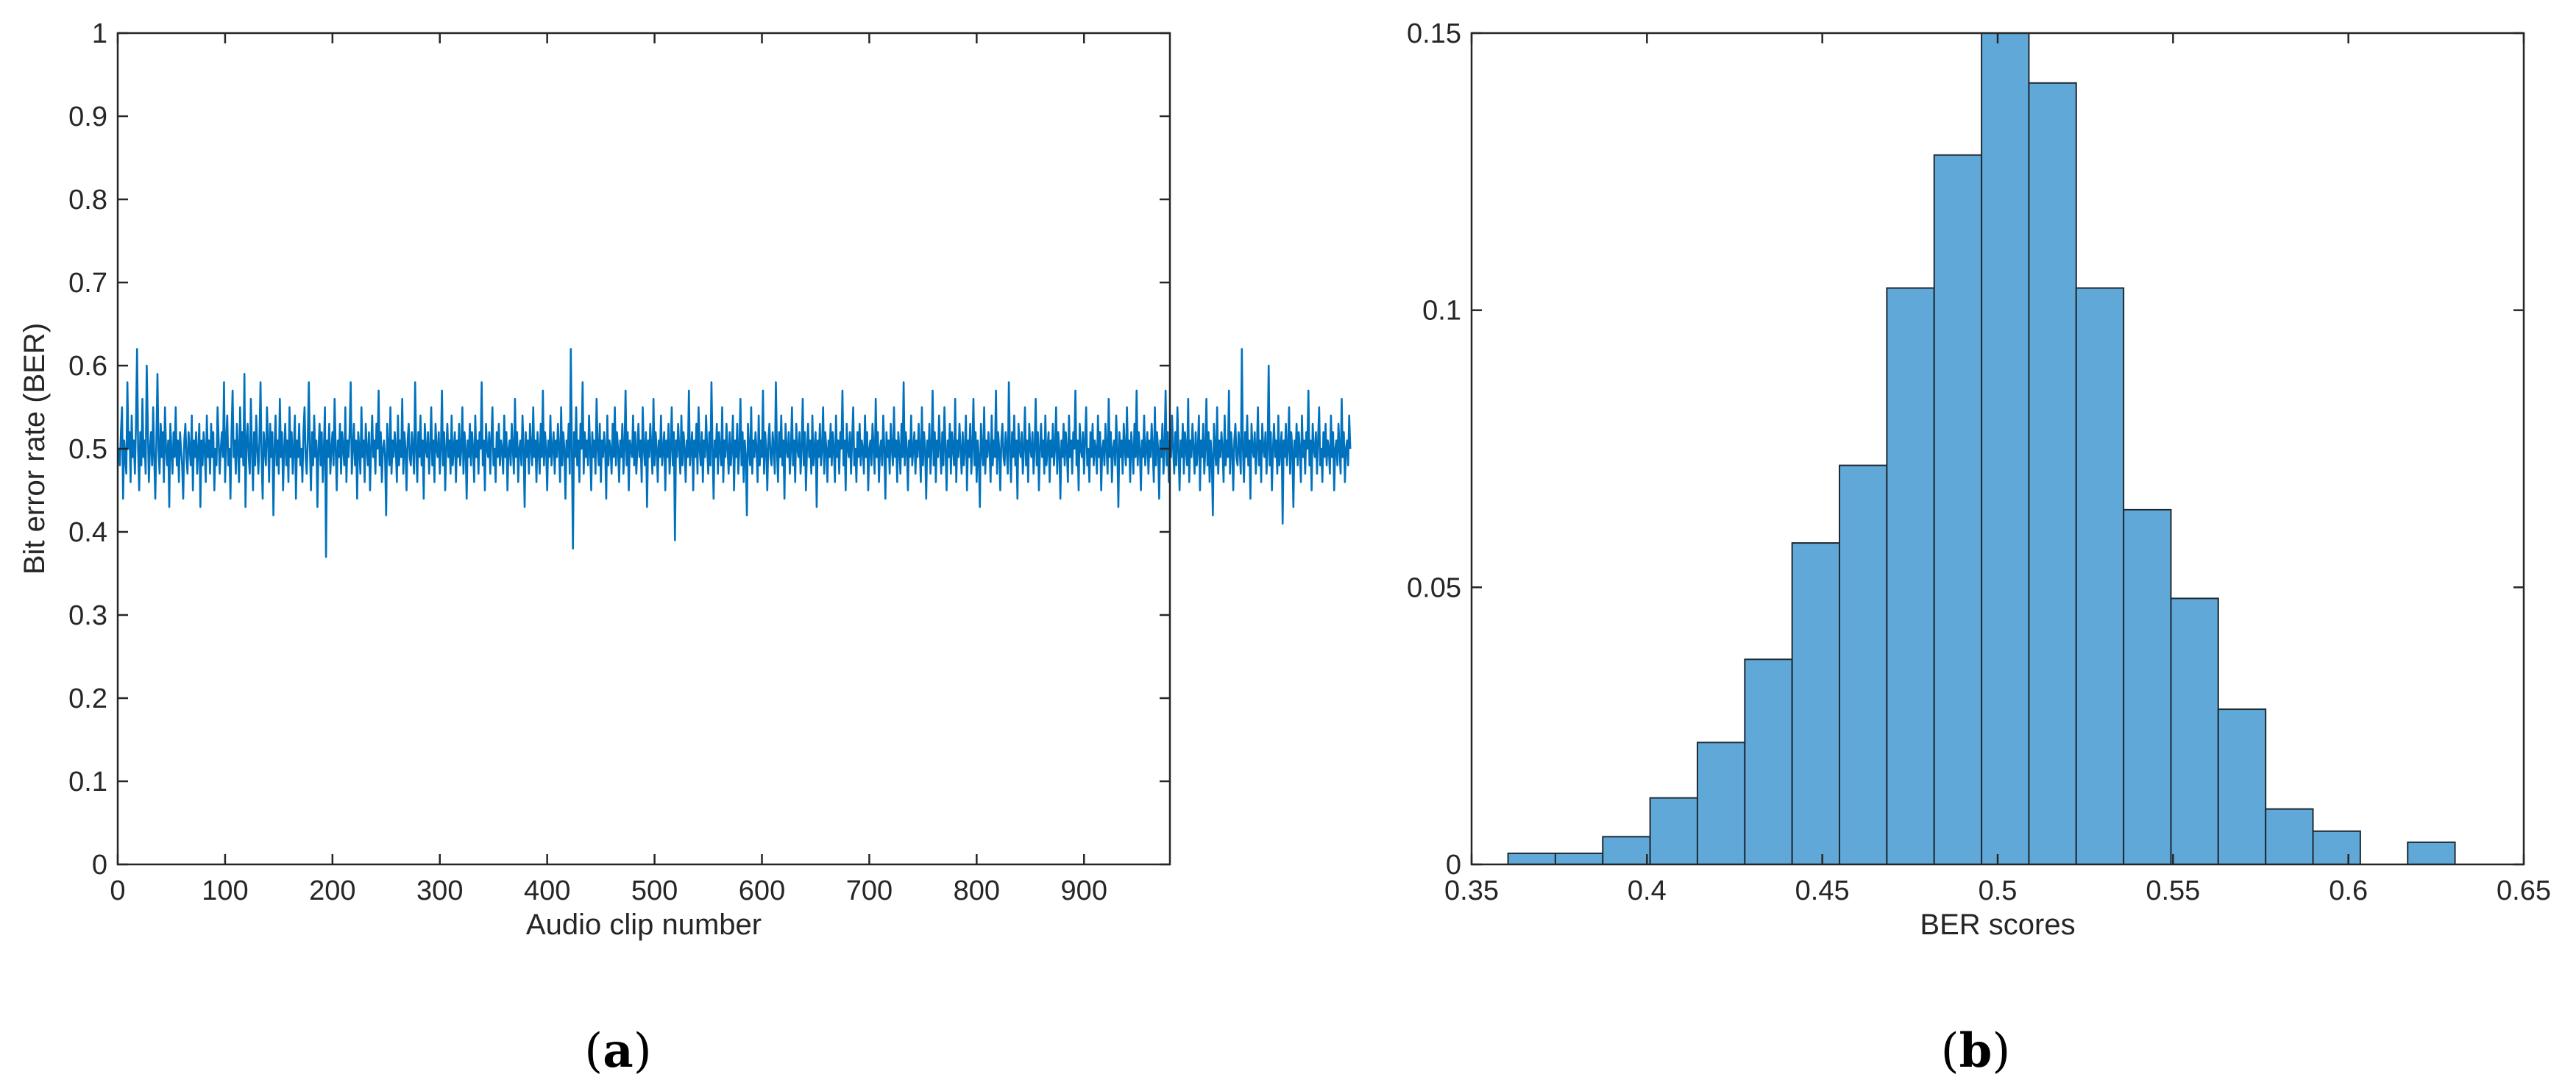 This screenshot has width=2576, height=1091. I want to click on x-tick-label: 500, so click(654, 890).